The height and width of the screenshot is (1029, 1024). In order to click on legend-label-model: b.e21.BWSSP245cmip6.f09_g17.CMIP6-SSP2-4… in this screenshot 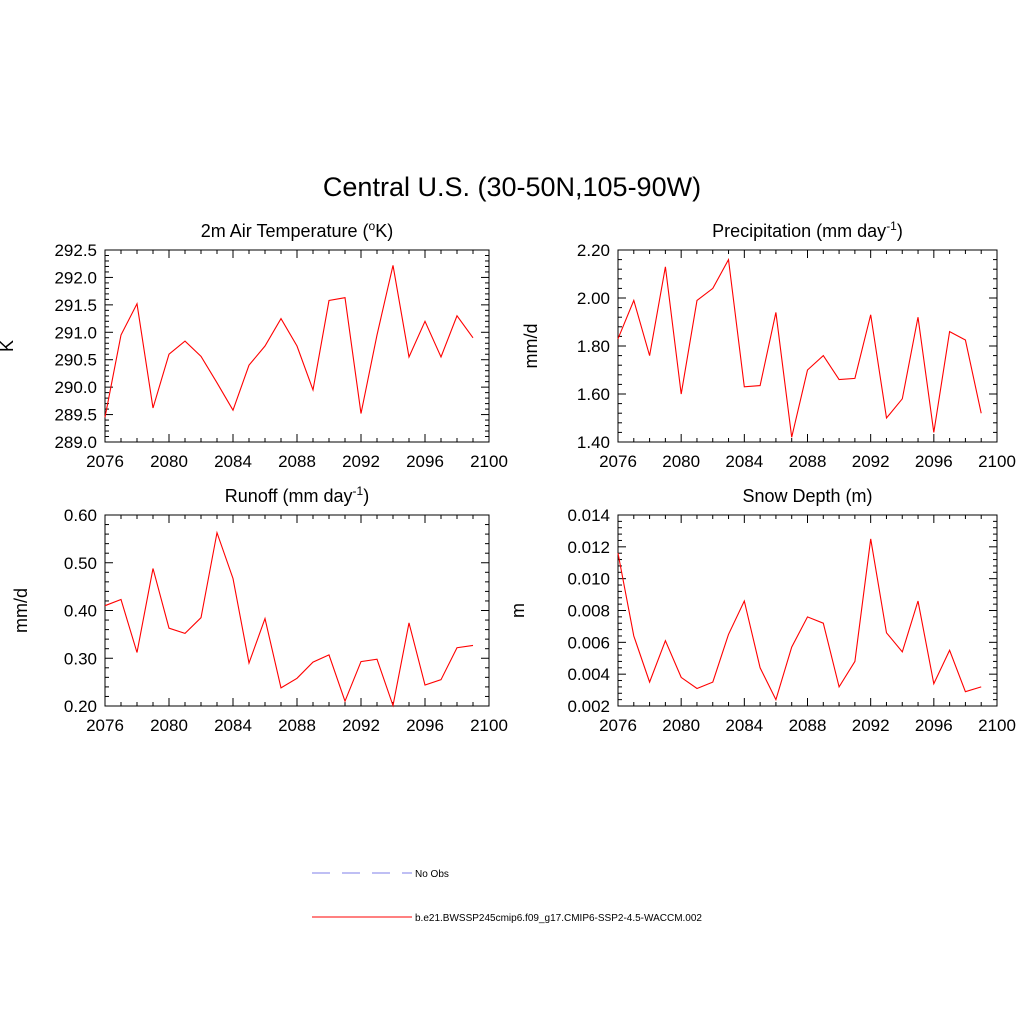, I will do `click(558, 918)`.